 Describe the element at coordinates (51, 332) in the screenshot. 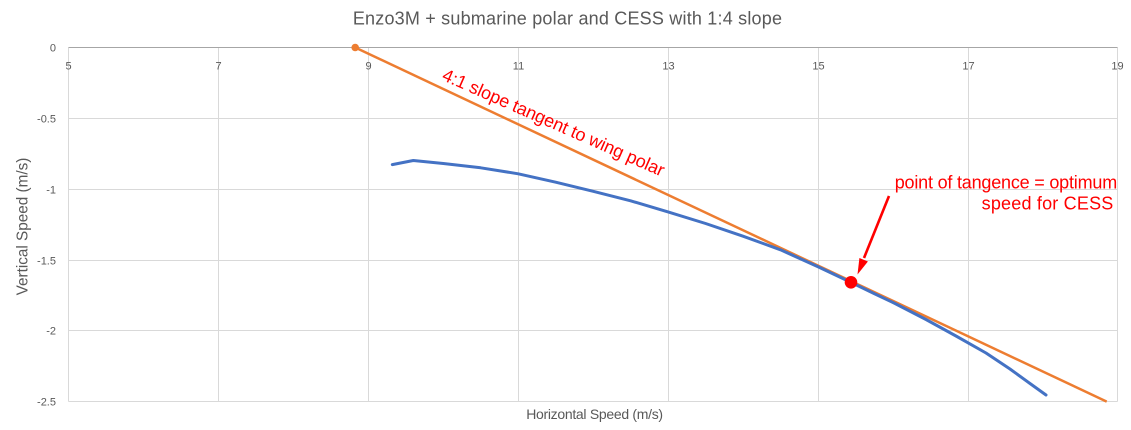

I see `svg-text: -2` at that location.